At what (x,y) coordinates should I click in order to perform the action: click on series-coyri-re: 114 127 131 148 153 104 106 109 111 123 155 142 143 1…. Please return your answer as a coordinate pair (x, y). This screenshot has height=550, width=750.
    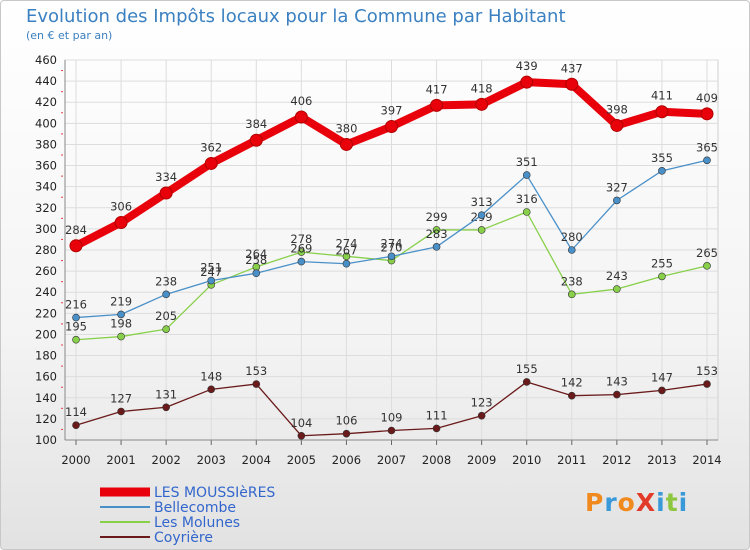
    Looking at the image, I should click on (391, 401).